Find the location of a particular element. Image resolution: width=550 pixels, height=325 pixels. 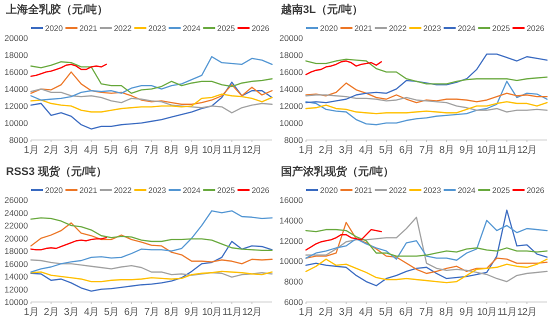

y-tick-label: 26000 is located at coordinates (16, 200).